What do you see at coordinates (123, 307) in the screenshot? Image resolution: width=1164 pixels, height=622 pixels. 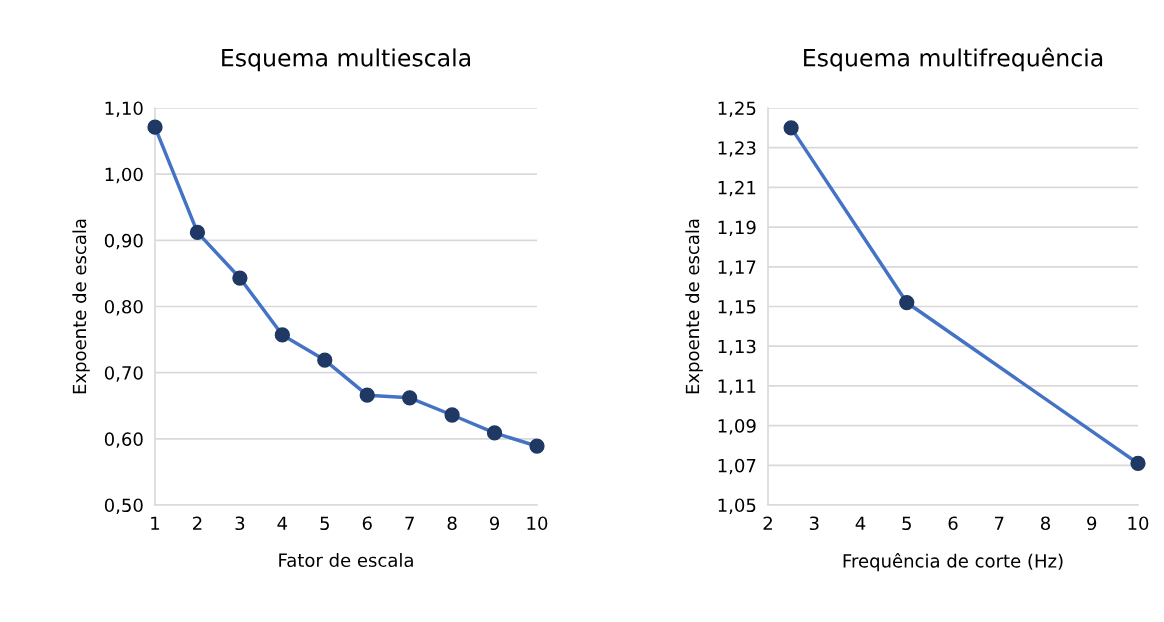 I see `y-tick-label: 0,80` at bounding box center [123, 307].